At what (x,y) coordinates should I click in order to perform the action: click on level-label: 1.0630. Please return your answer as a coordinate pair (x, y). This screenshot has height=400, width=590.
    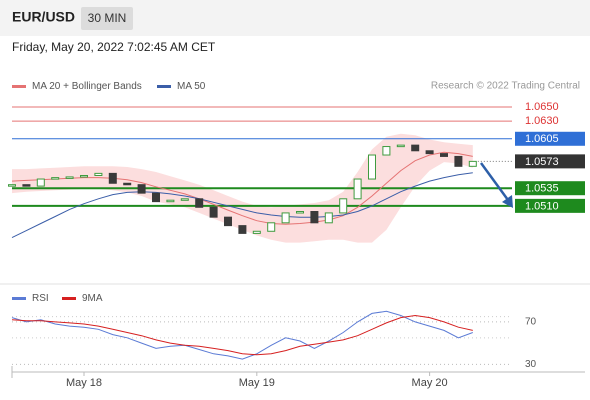
    Looking at the image, I should click on (542, 121).